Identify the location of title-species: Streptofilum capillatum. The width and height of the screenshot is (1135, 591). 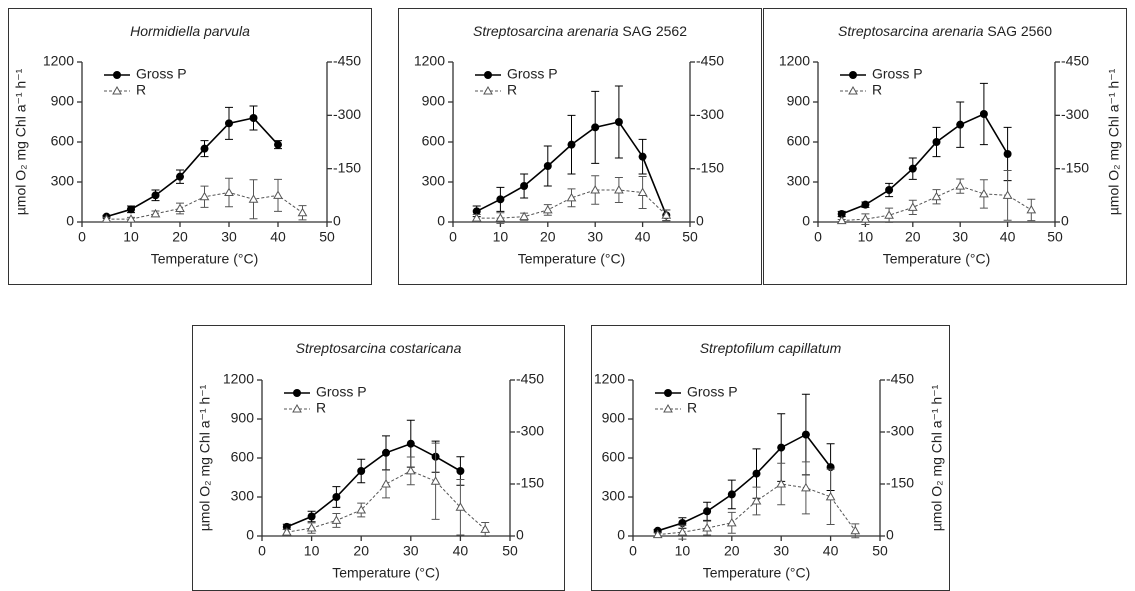
(771, 348).